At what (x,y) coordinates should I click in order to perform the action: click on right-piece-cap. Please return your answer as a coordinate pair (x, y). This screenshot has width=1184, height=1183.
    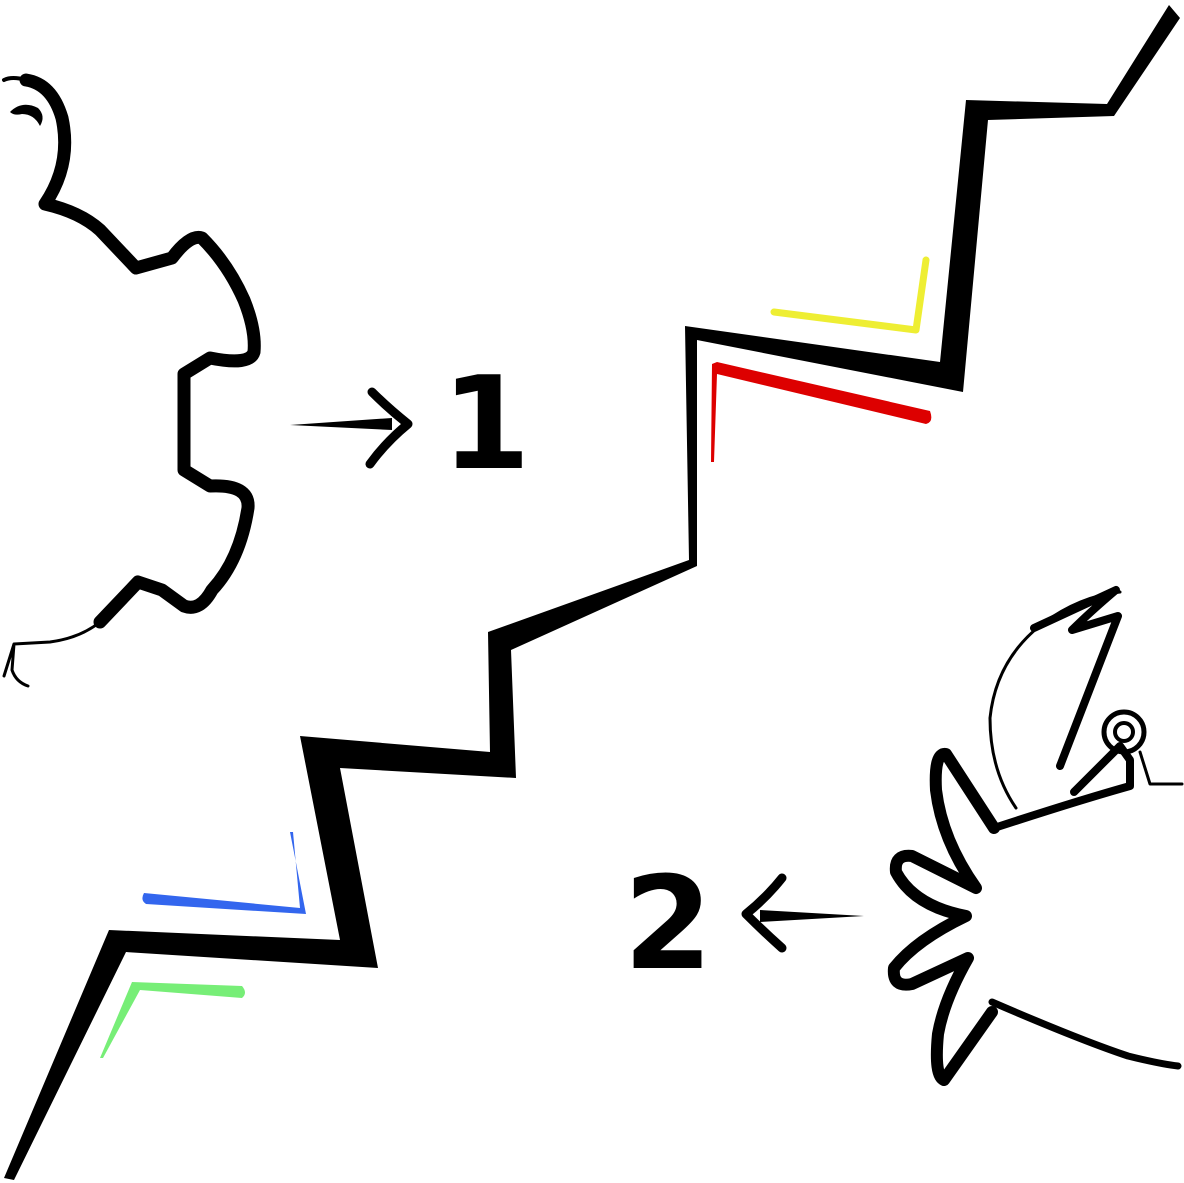
    Looking at the image, I should click on (1062, 709).